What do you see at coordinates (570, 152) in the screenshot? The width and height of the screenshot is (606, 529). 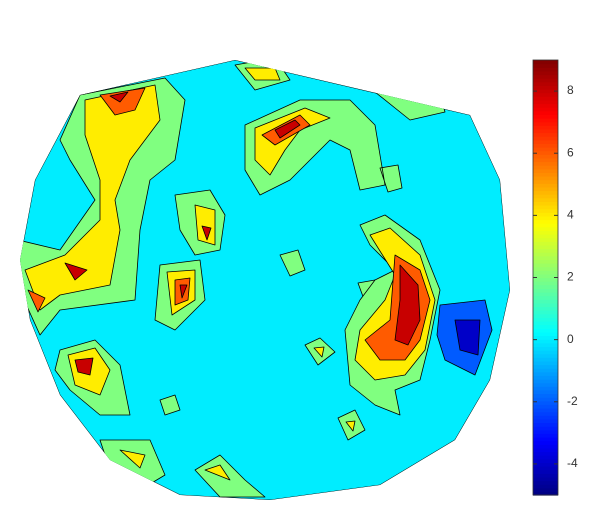 I see `colorbar-tick-label: 6` at bounding box center [570, 152].